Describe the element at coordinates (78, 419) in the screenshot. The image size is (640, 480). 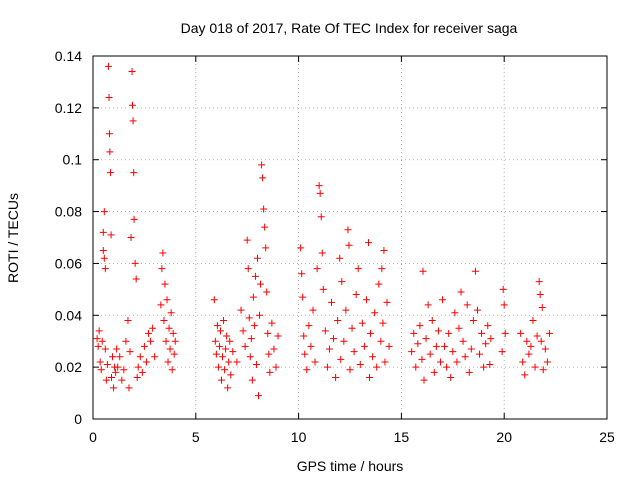
I see `y-tick-label: 0` at that location.